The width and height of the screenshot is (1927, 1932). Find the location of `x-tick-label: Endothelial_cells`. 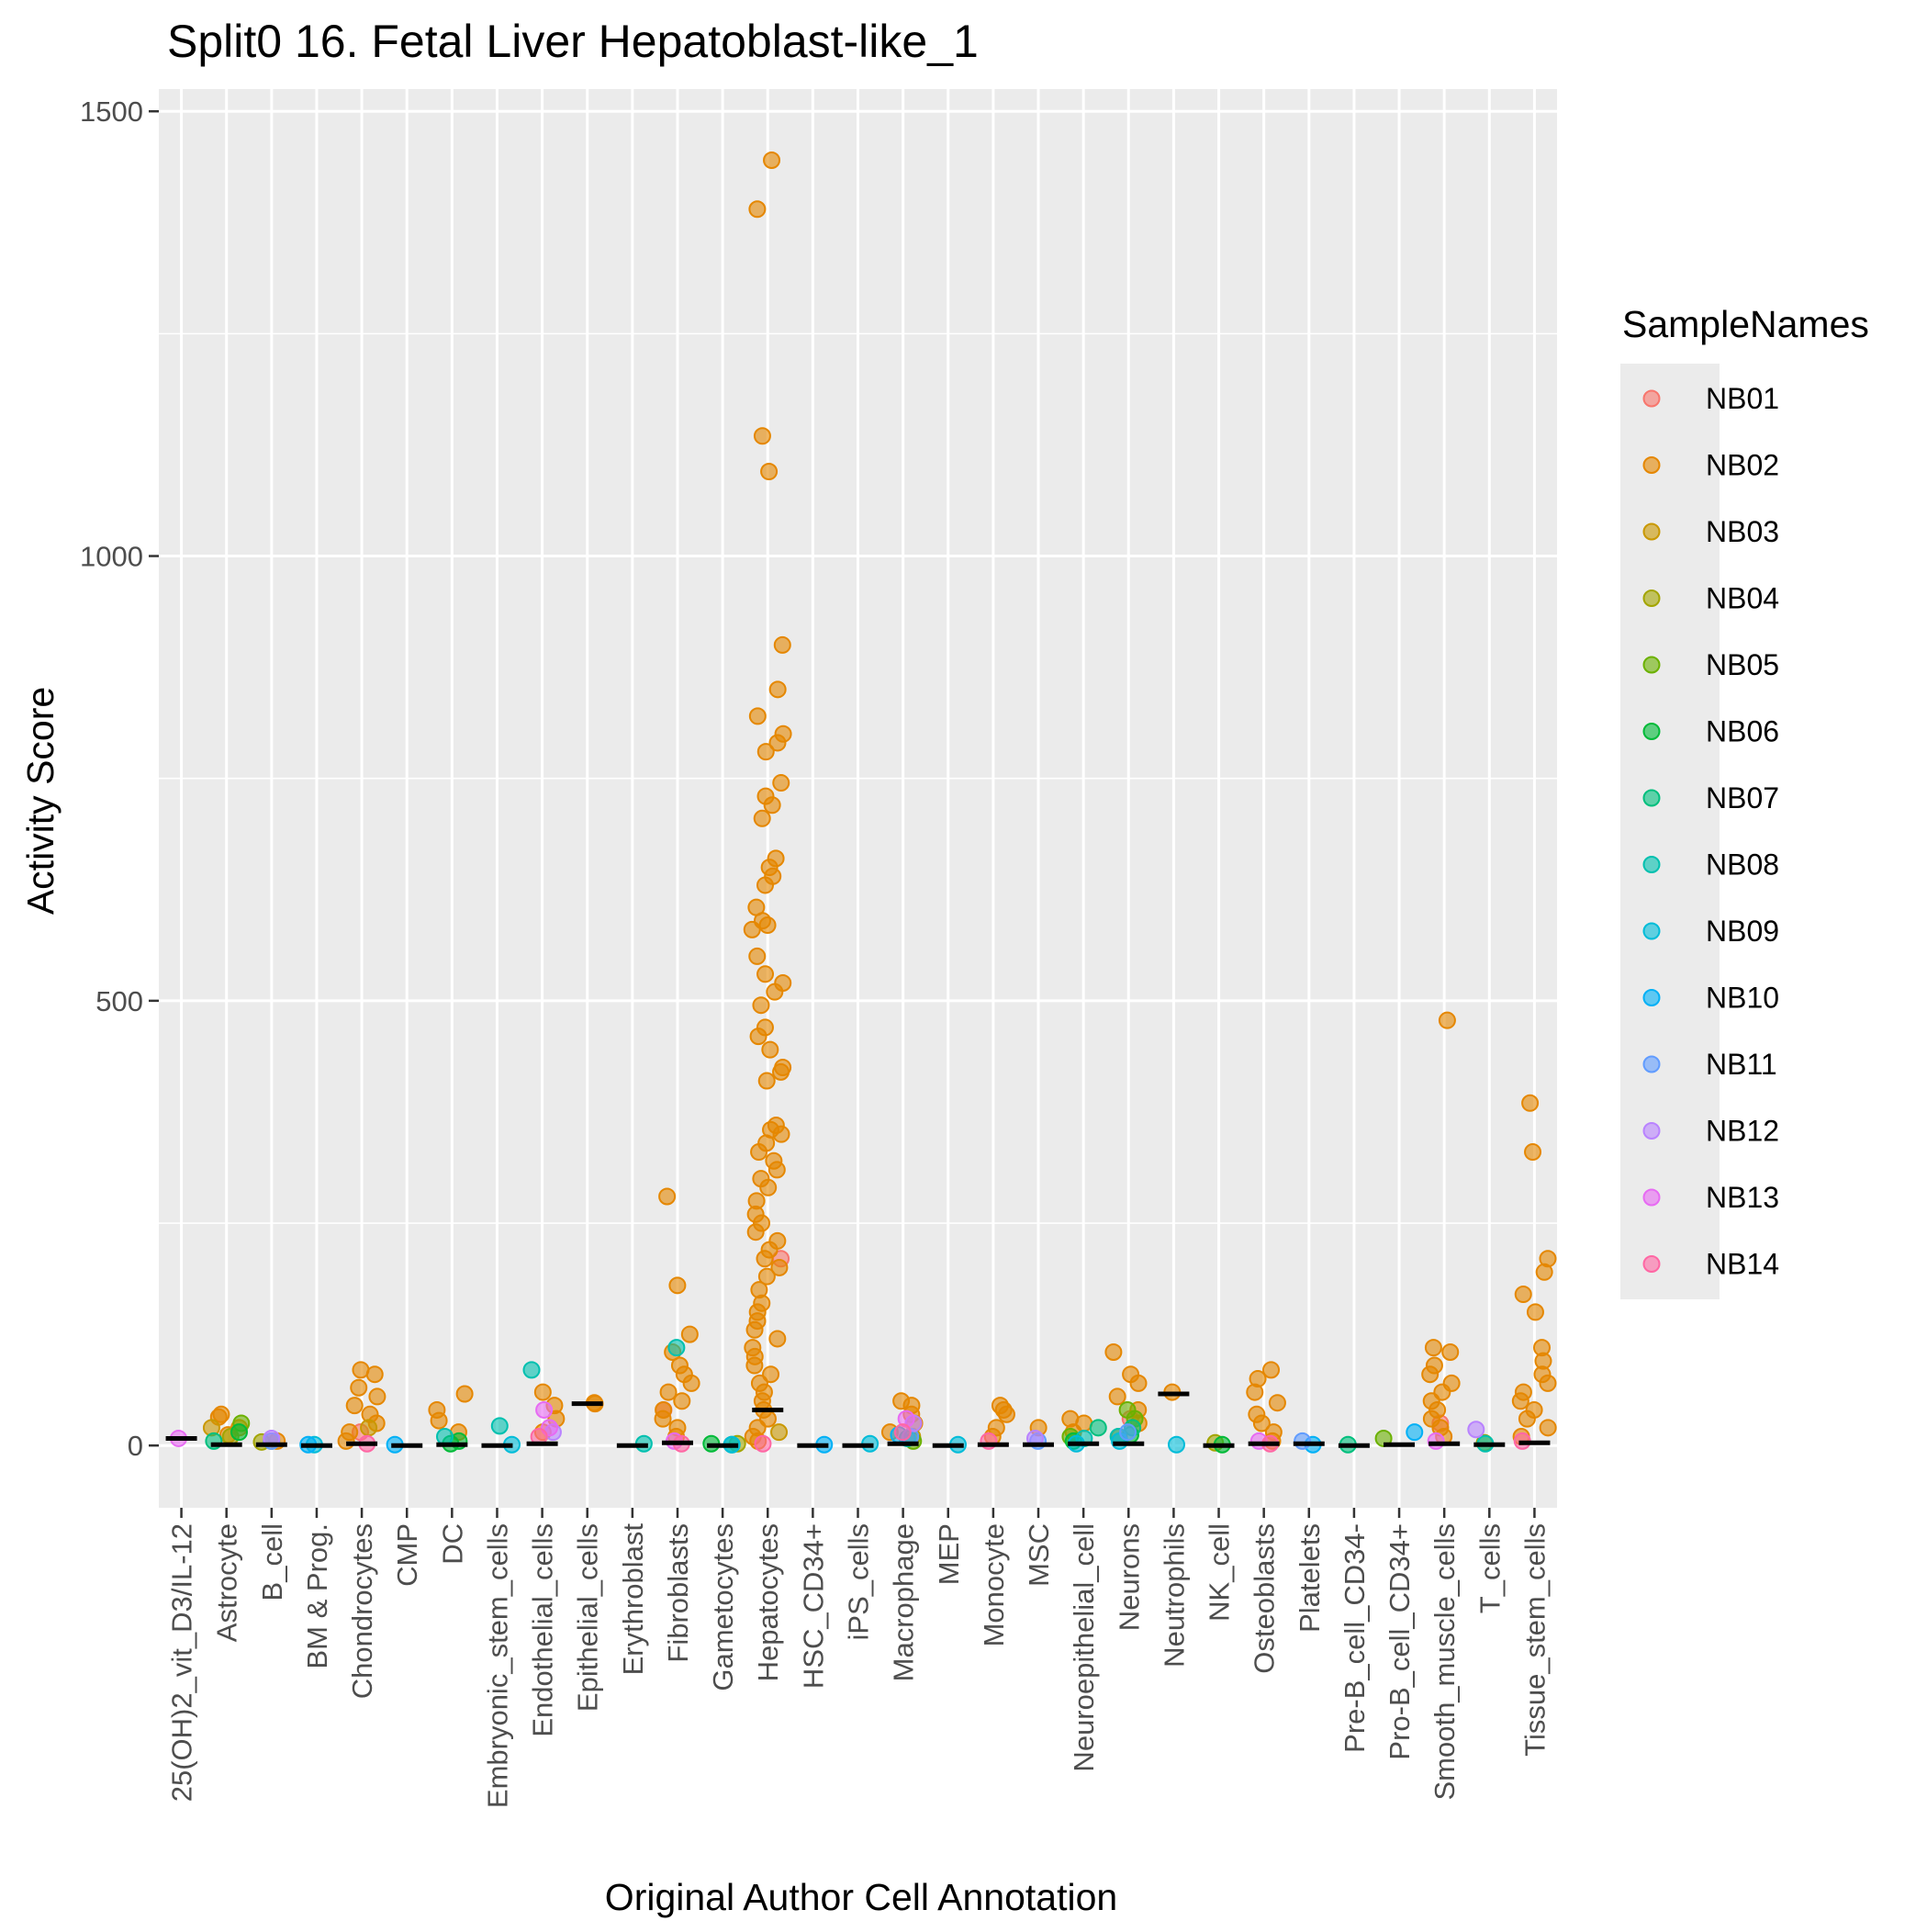

x-tick-label: Endothelial_cells is located at coordinates (543, 1630).